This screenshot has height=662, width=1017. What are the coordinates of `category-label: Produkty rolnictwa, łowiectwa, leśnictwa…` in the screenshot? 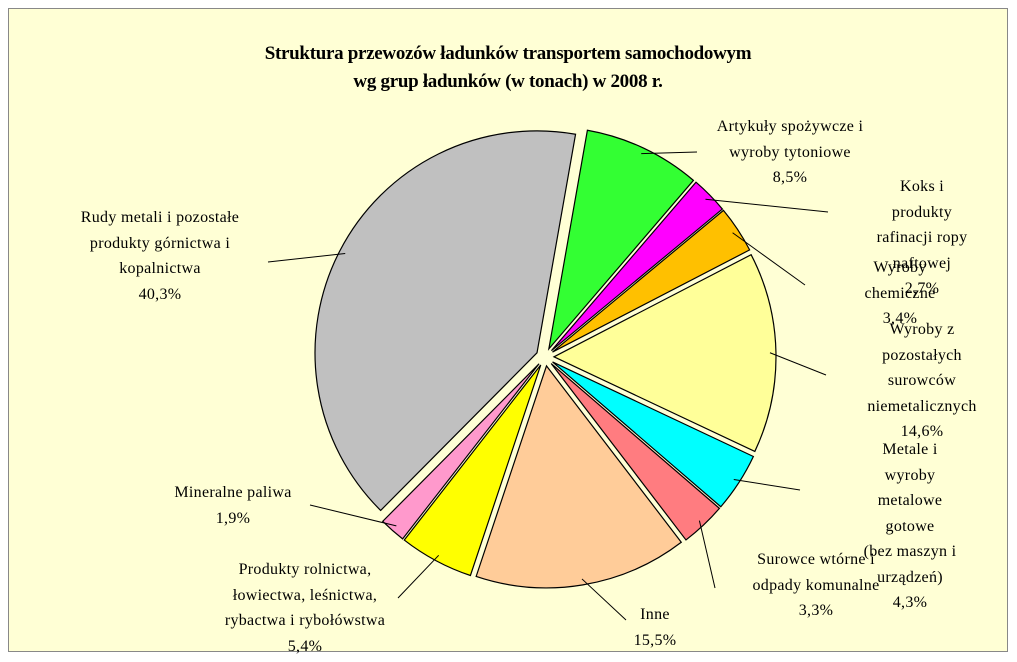 It's located at (305, 595).